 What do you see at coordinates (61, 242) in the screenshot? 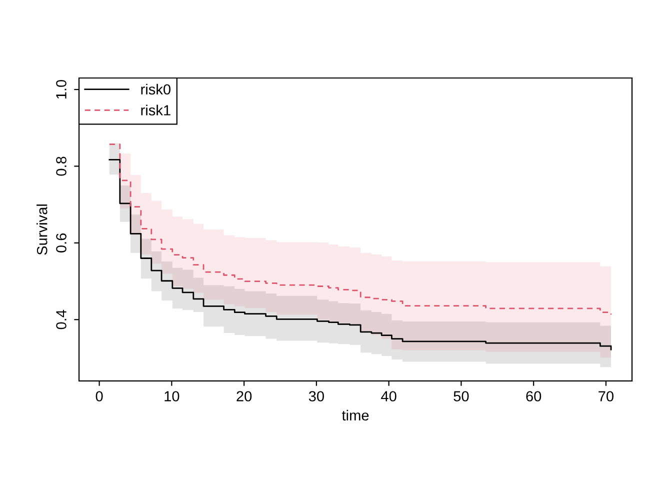
I see `y-tick-label: 0.6` at bounding box center [61, 242].